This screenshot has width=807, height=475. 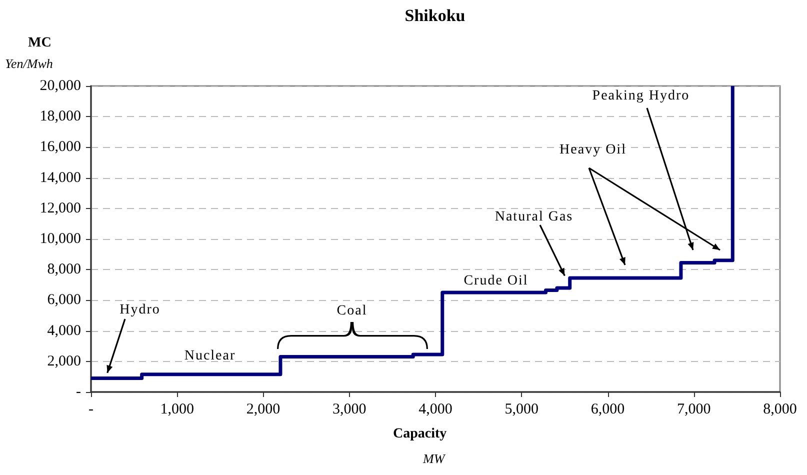 What do you see at coordinates (64, 361) in the screenshot?
I see `y-tick-label: 2,000` at bounding box center [64, 361].